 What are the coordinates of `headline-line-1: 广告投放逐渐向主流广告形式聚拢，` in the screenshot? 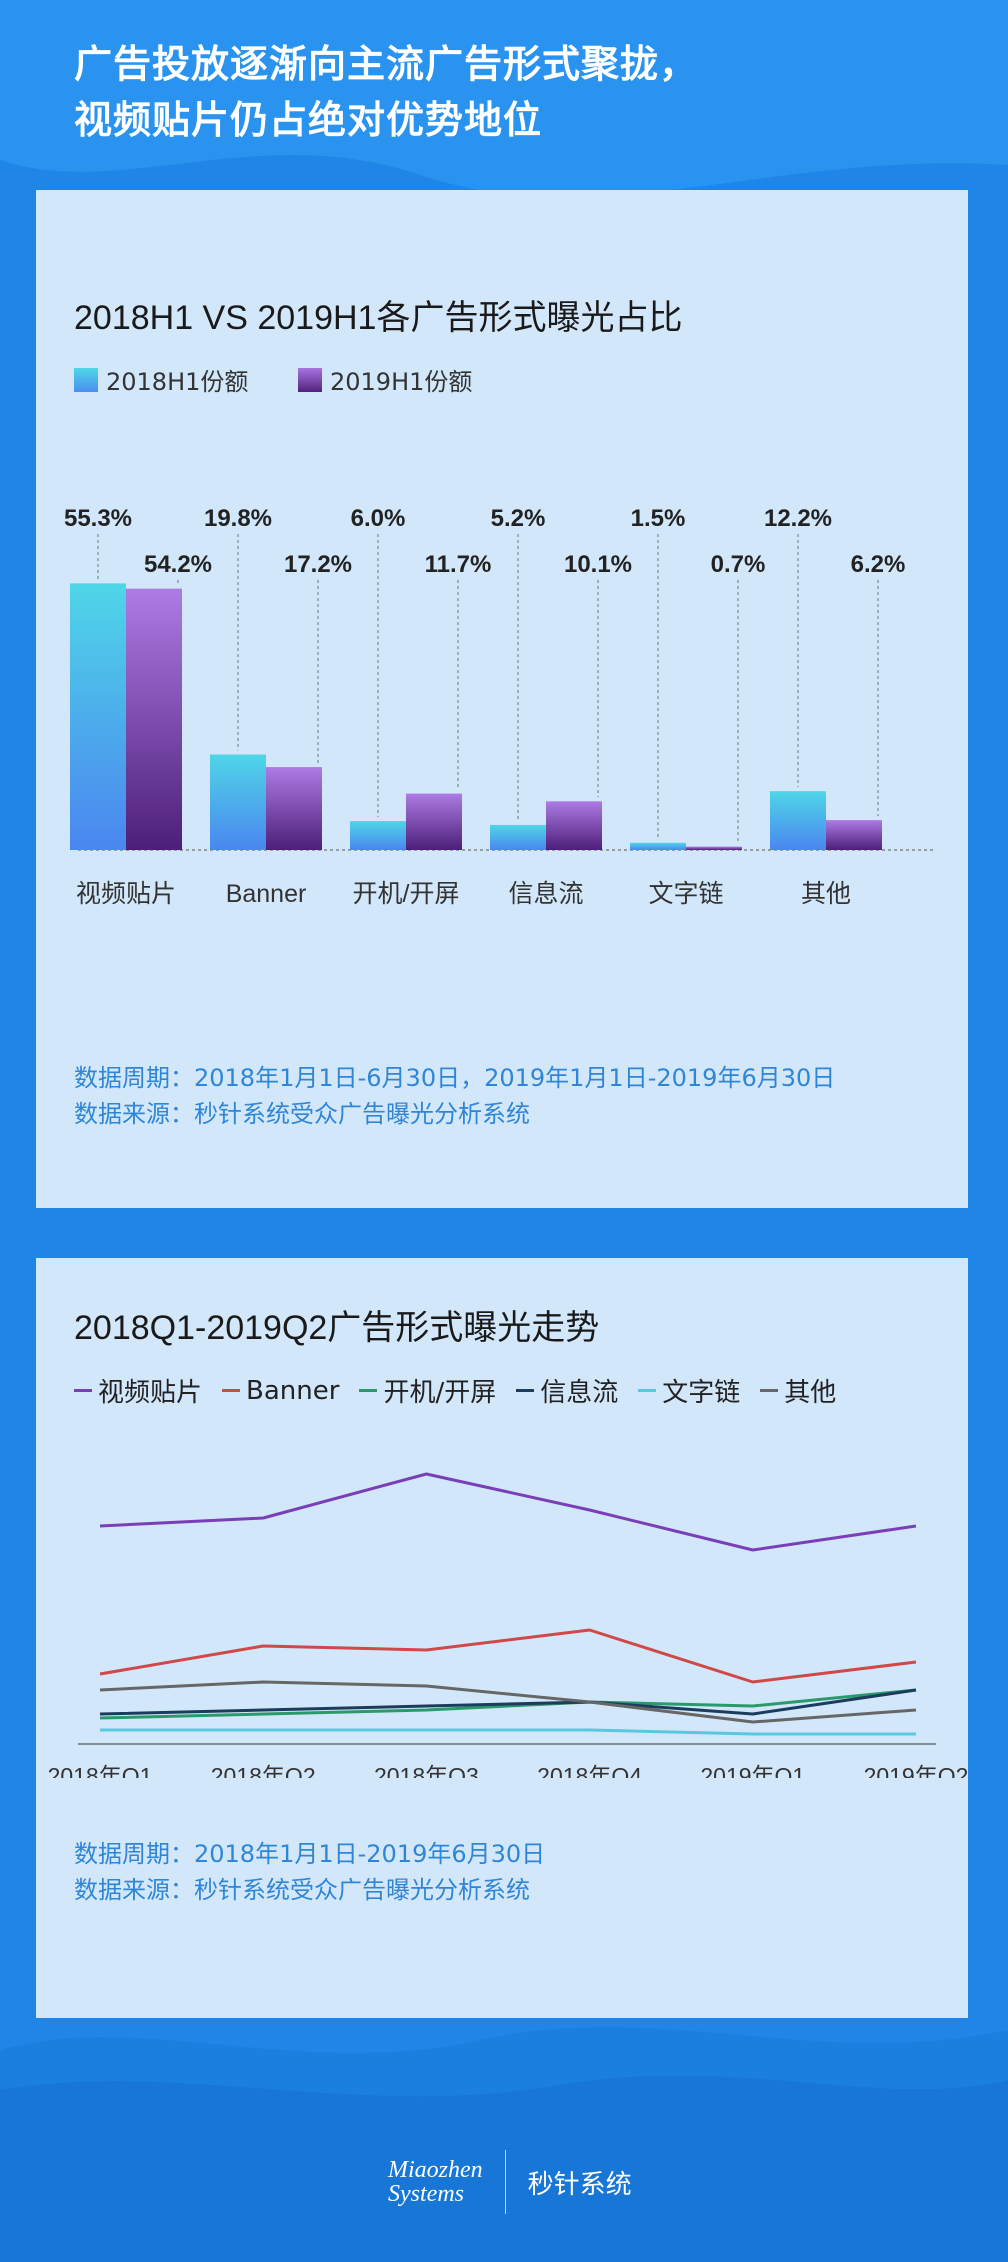 It's located at (386, 64).